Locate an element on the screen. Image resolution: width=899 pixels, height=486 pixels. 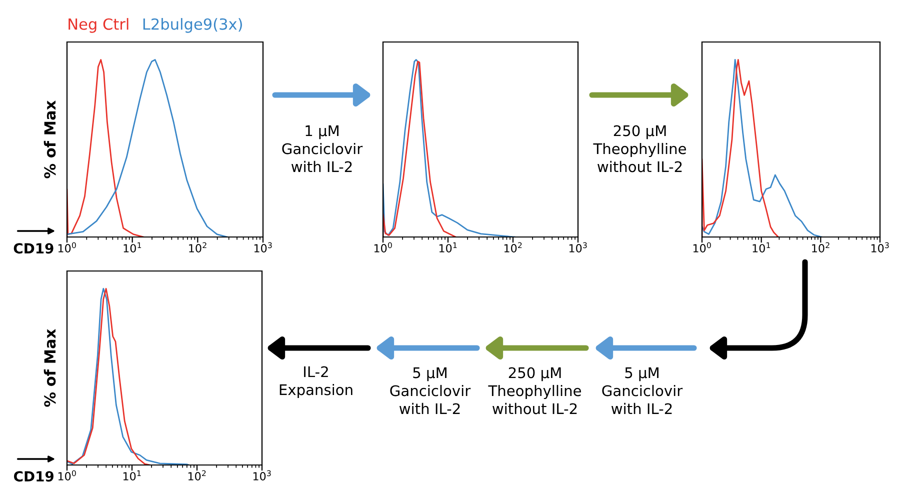
text: IL-2 Expansion is located at coordinates (316, 382).